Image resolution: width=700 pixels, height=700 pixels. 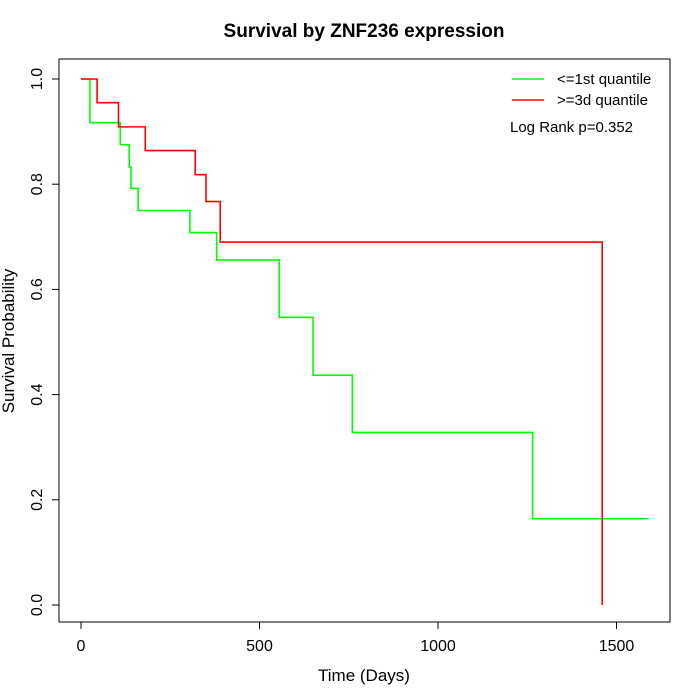 I want to click on y-tick-label: 0.2, so click(x=37, y=500).